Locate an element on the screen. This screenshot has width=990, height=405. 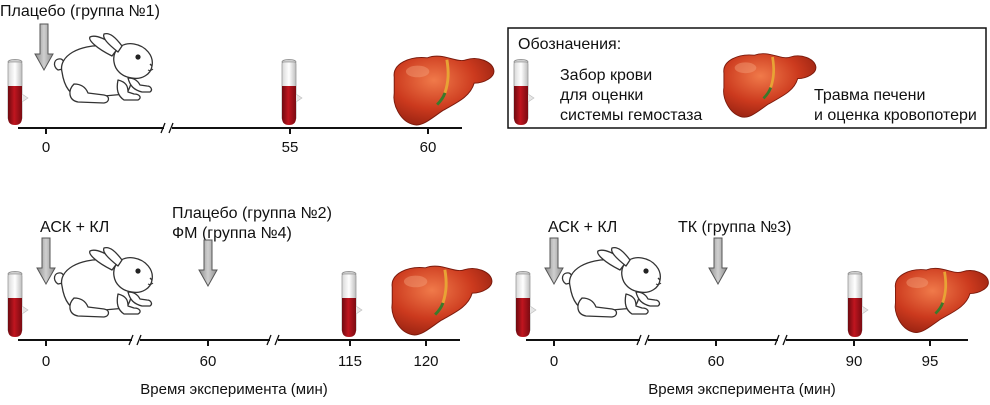
legend-blood-line: Забор крови is located at coordinates (606, 75).